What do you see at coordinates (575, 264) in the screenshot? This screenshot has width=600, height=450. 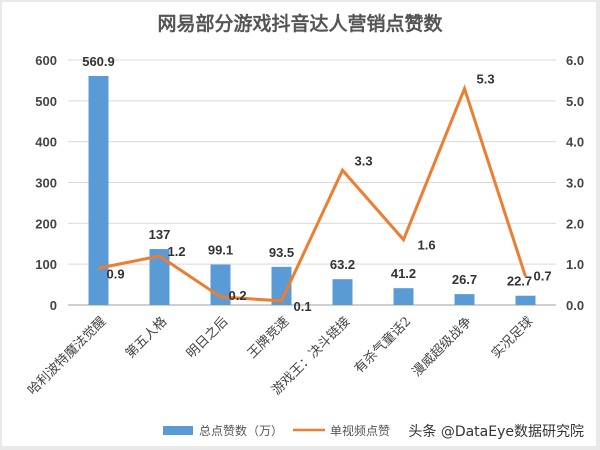 I see `right-axis-tick: 1.0` at bounding box center [575, 264].